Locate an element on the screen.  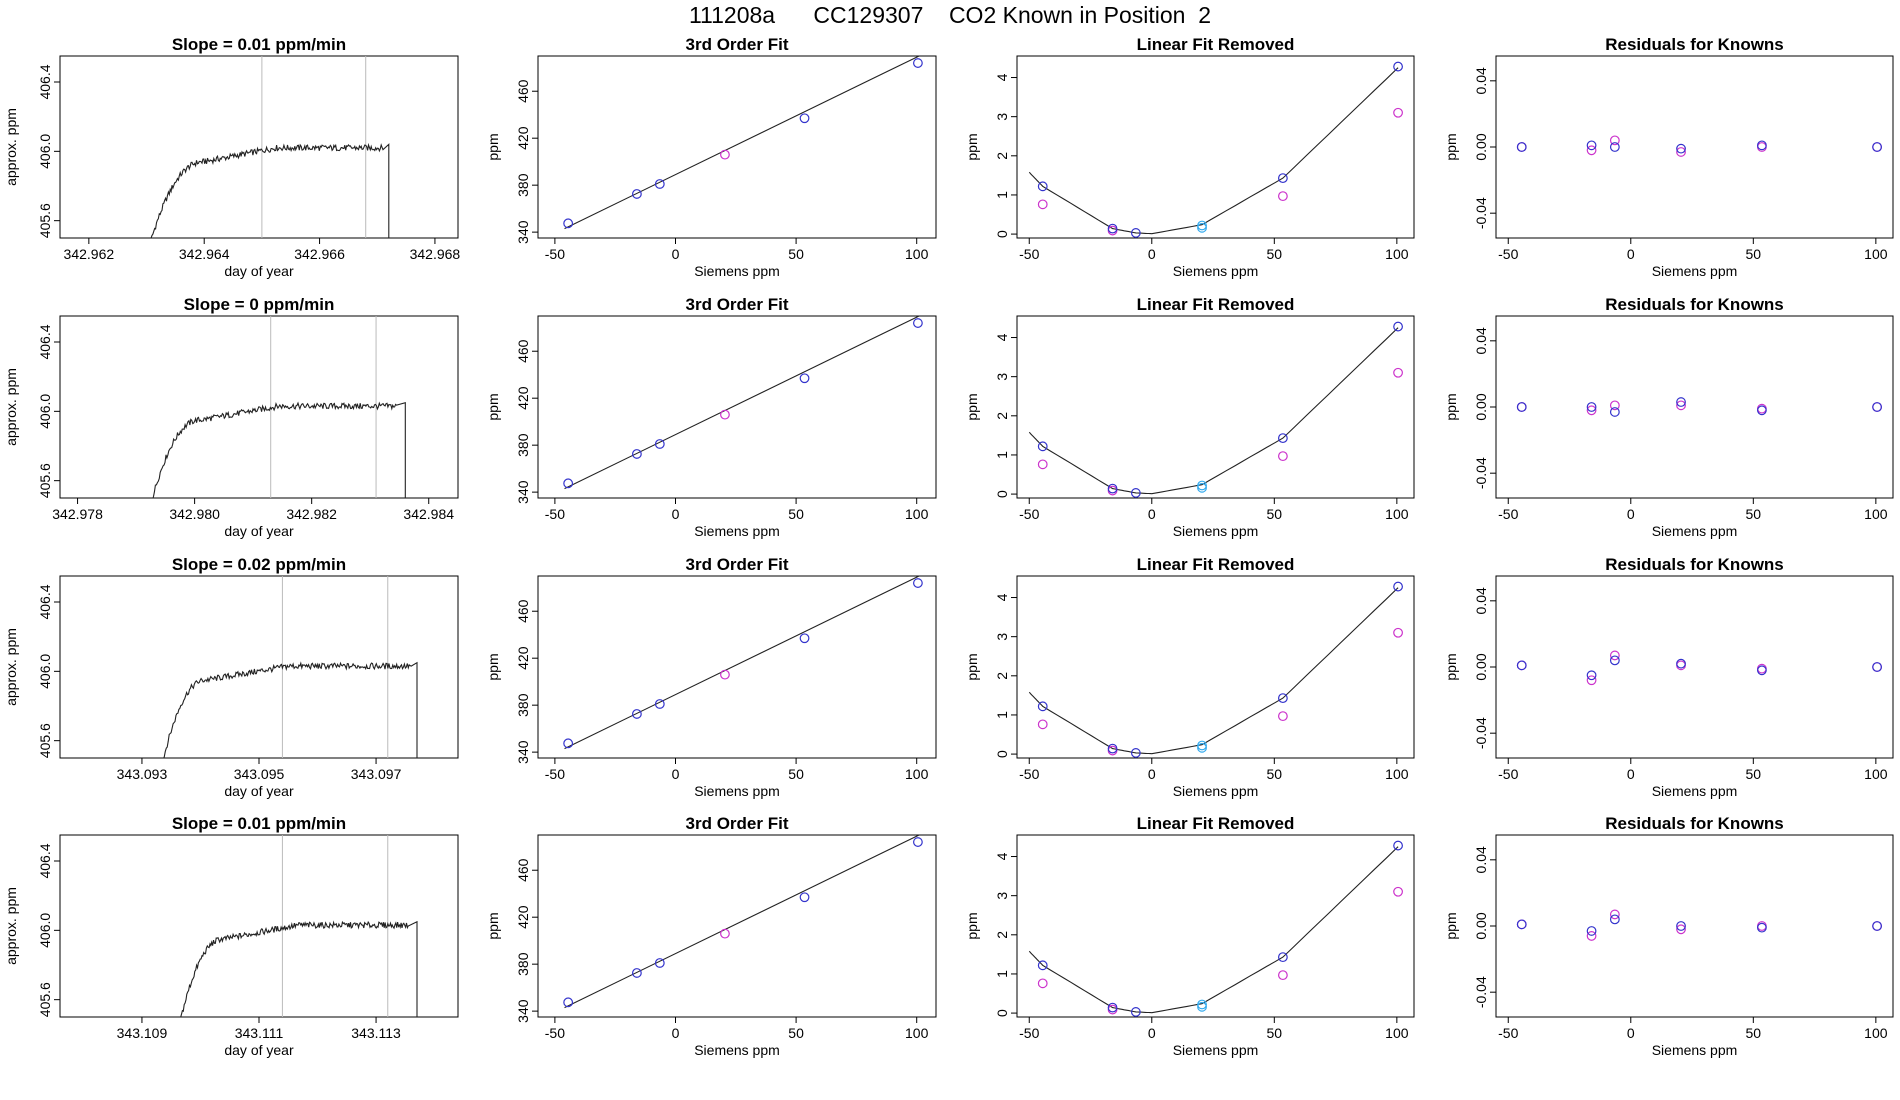
y-tick-label: 1 is located at coordinates (1002, 195).